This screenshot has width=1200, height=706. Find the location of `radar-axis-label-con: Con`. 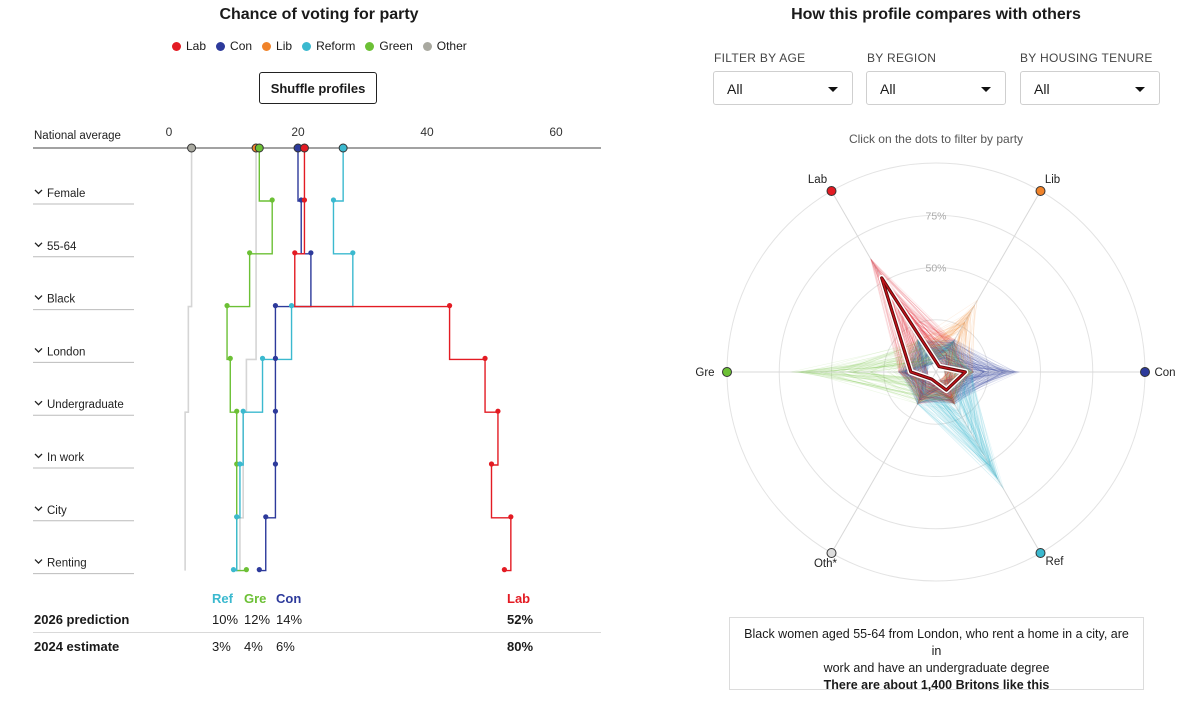

radar-axis-label-con: Con is located at coordinates (1164, 373).